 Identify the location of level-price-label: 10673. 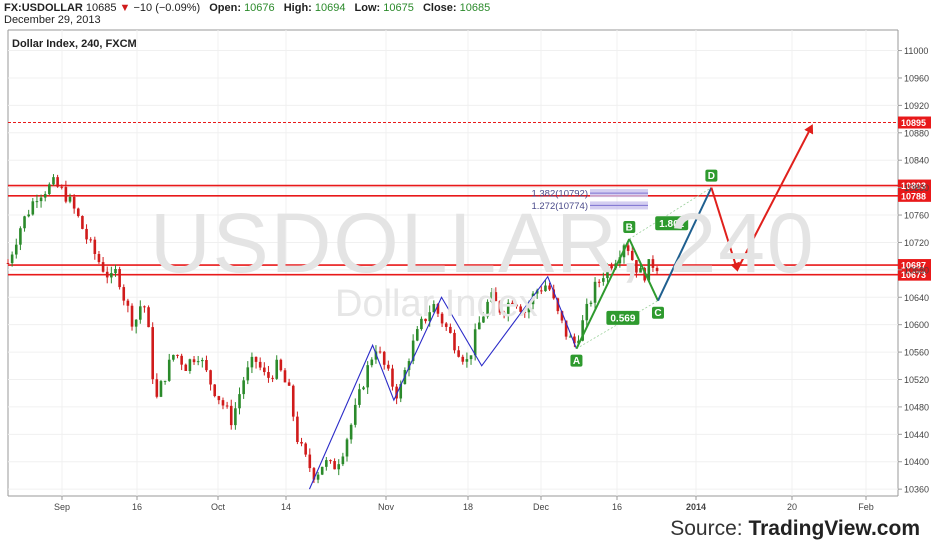
(913, 275).